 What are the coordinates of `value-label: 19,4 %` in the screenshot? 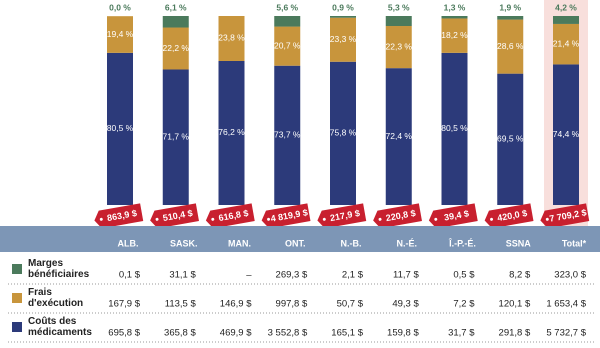 It's located at (120, 34).